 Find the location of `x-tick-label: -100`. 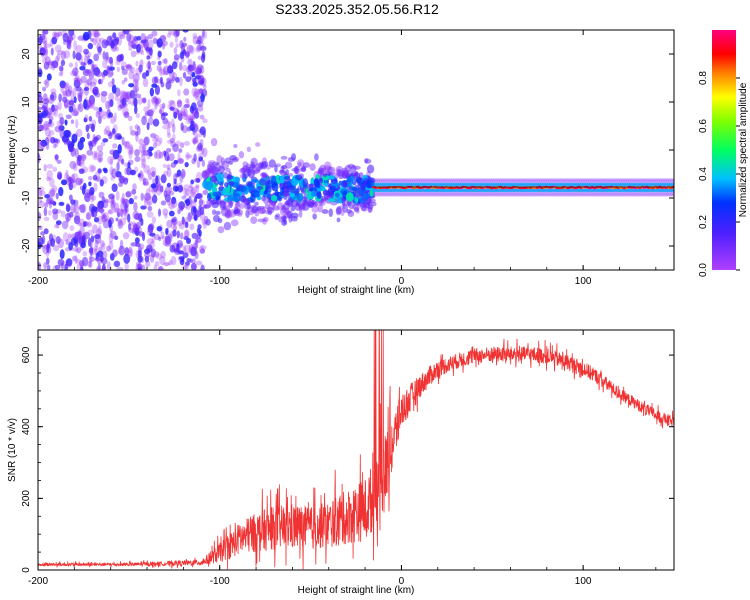

x-tick-label: -100 is located at coordinates (220, 281).